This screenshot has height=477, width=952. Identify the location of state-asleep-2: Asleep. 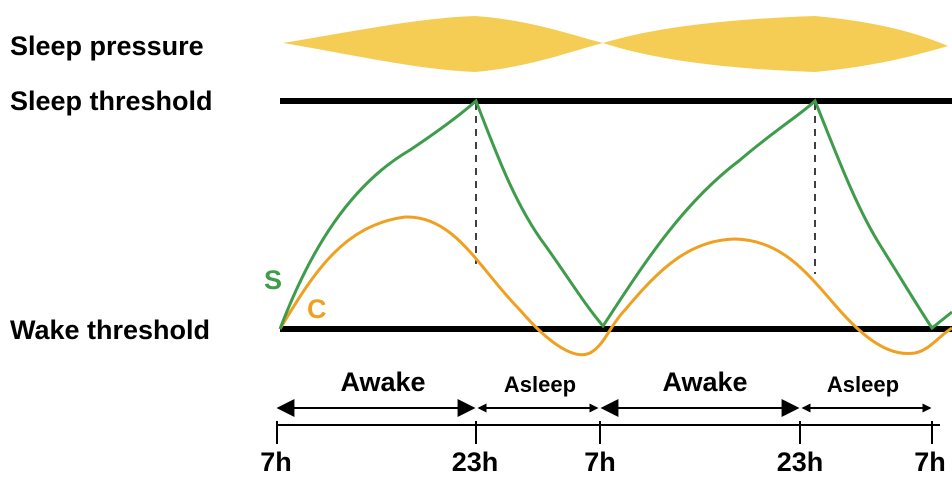
(863, 384).